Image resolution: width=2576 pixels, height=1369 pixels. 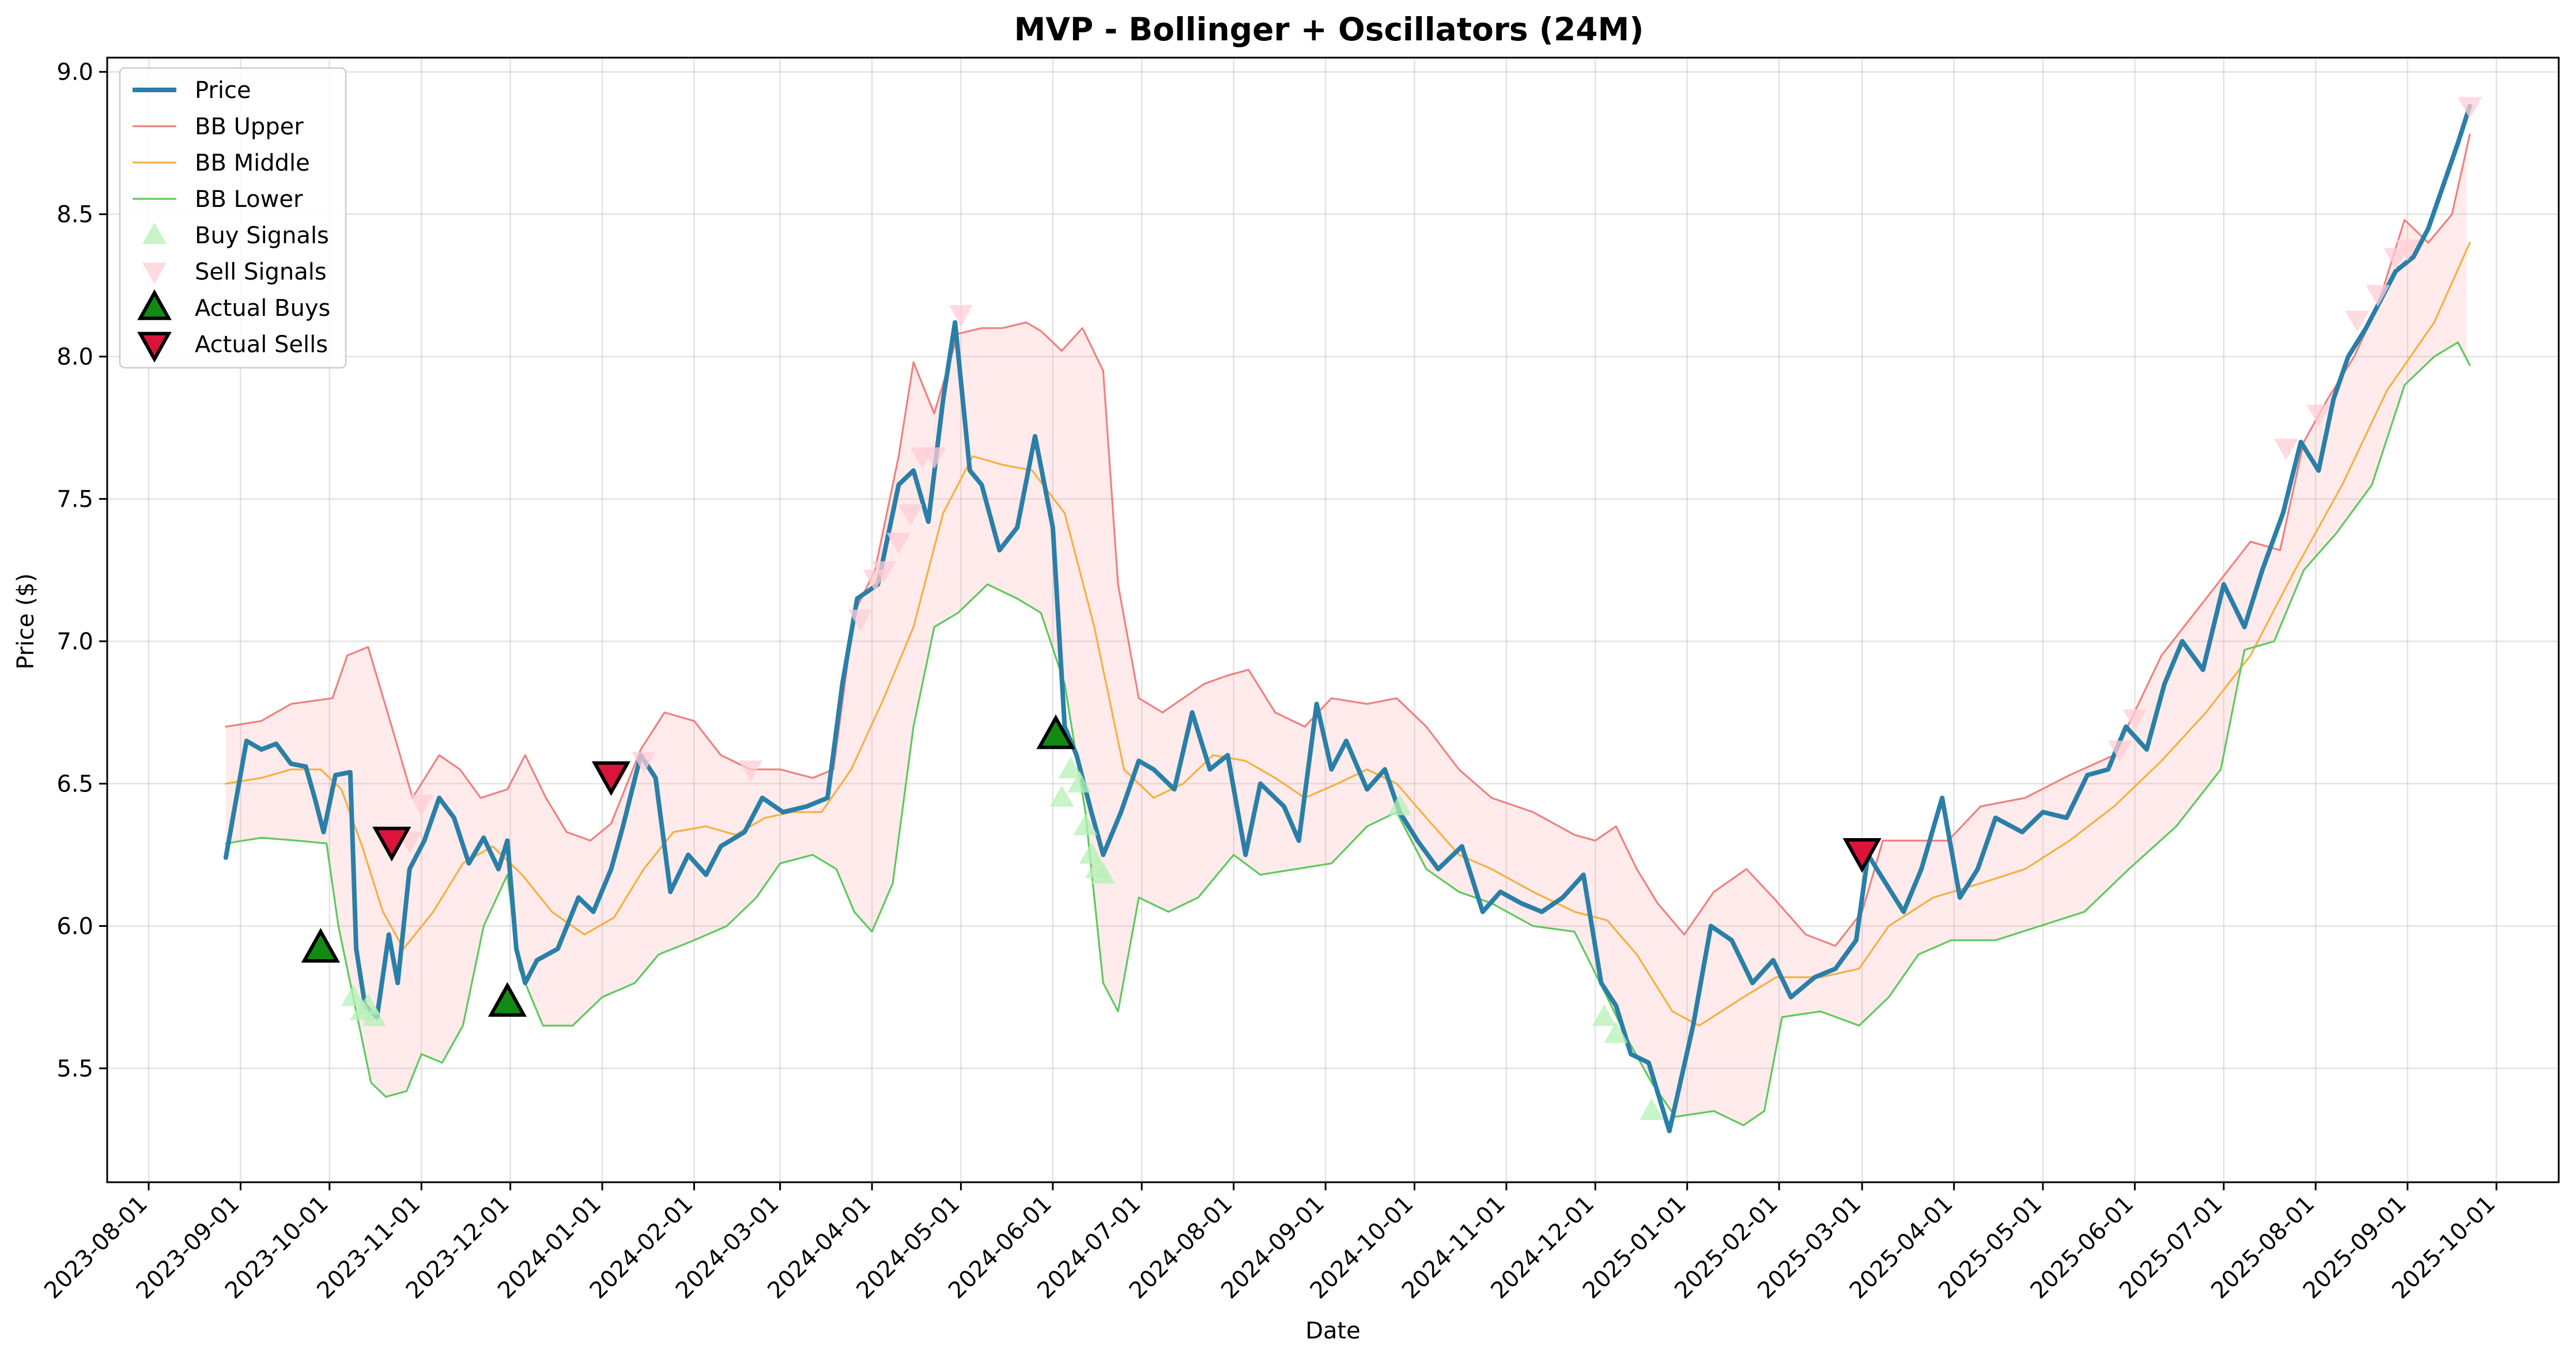 What do you see at coordinates (154, 233) in the screenshot?
I see `legend-swatch-buy-signals` at bounding box center [154, 233].